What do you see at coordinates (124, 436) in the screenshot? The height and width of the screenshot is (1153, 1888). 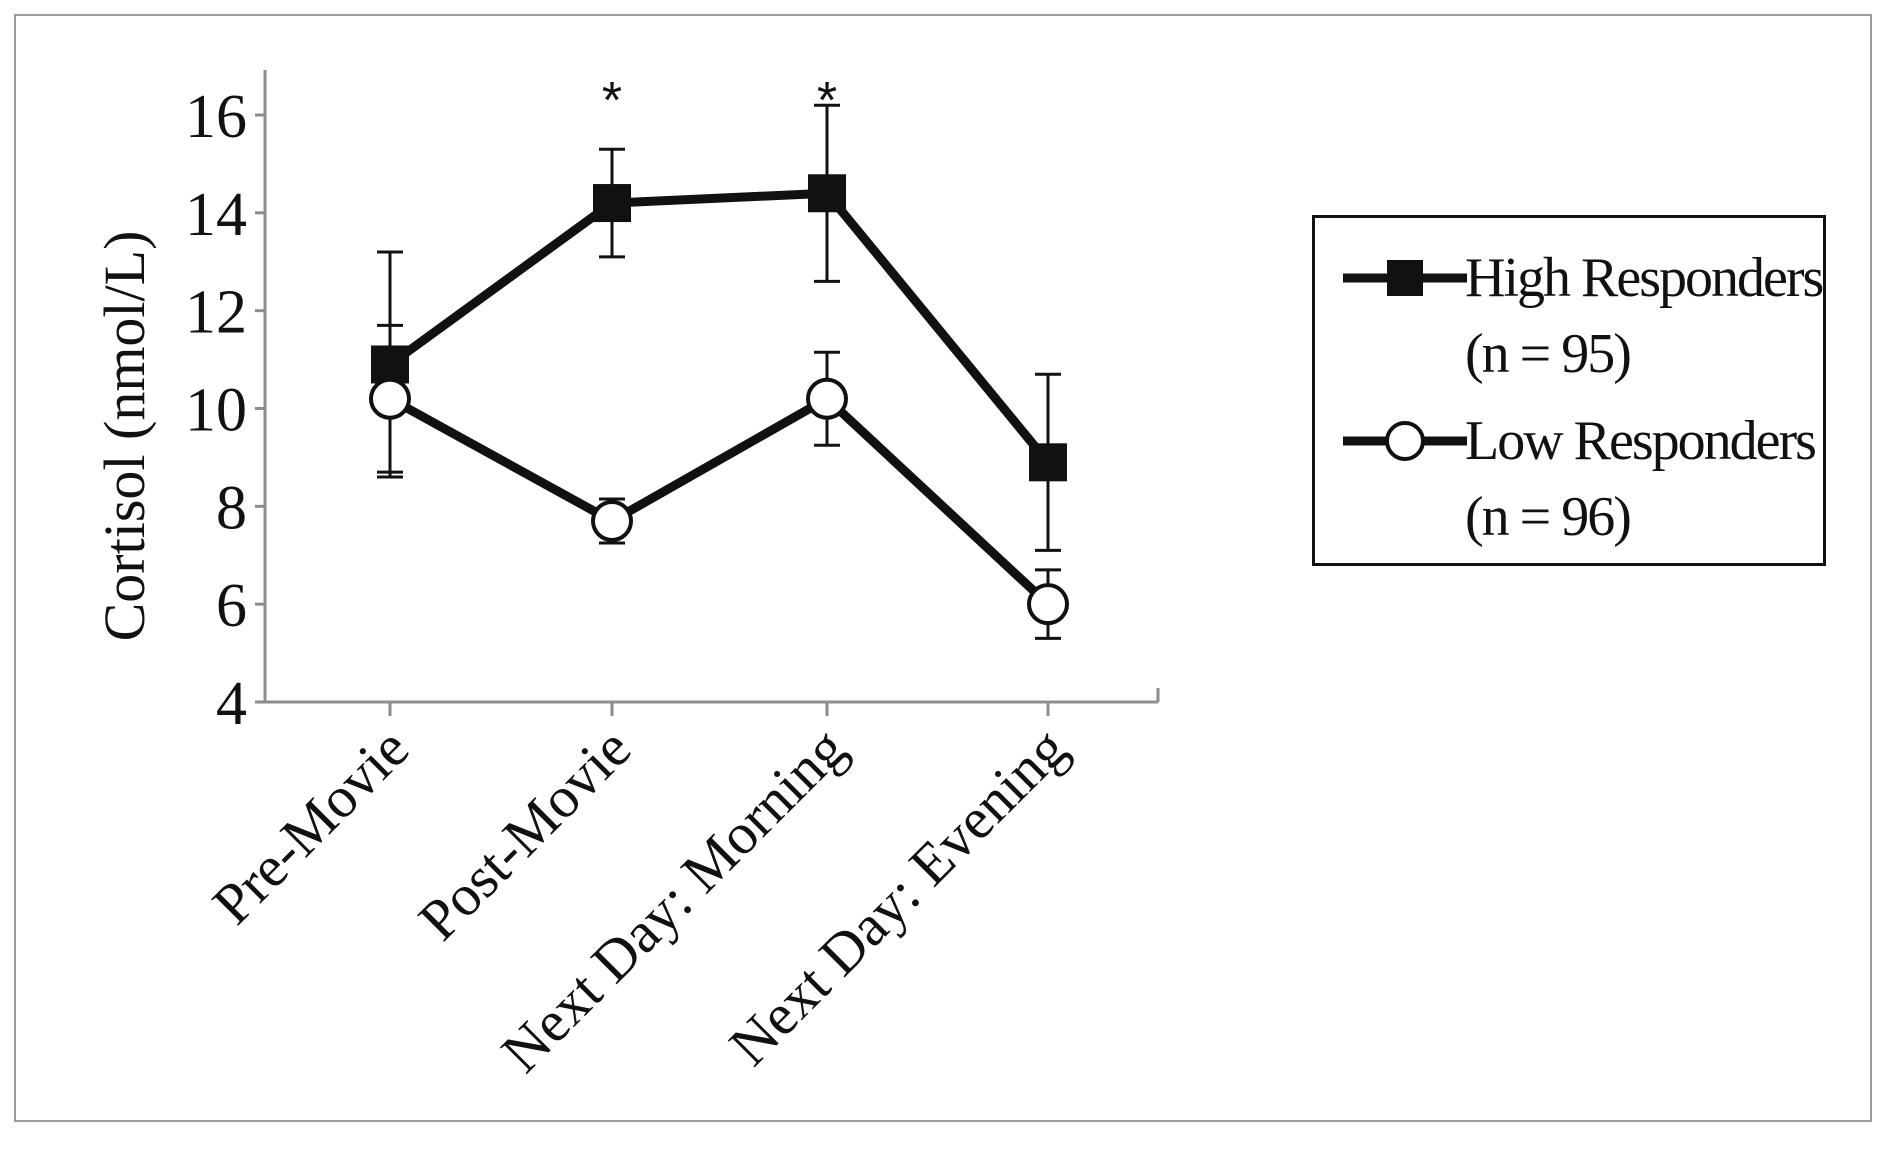 I see `y-axis-label: Cortisol (nmol/L)` at bounding box center [124, 436].